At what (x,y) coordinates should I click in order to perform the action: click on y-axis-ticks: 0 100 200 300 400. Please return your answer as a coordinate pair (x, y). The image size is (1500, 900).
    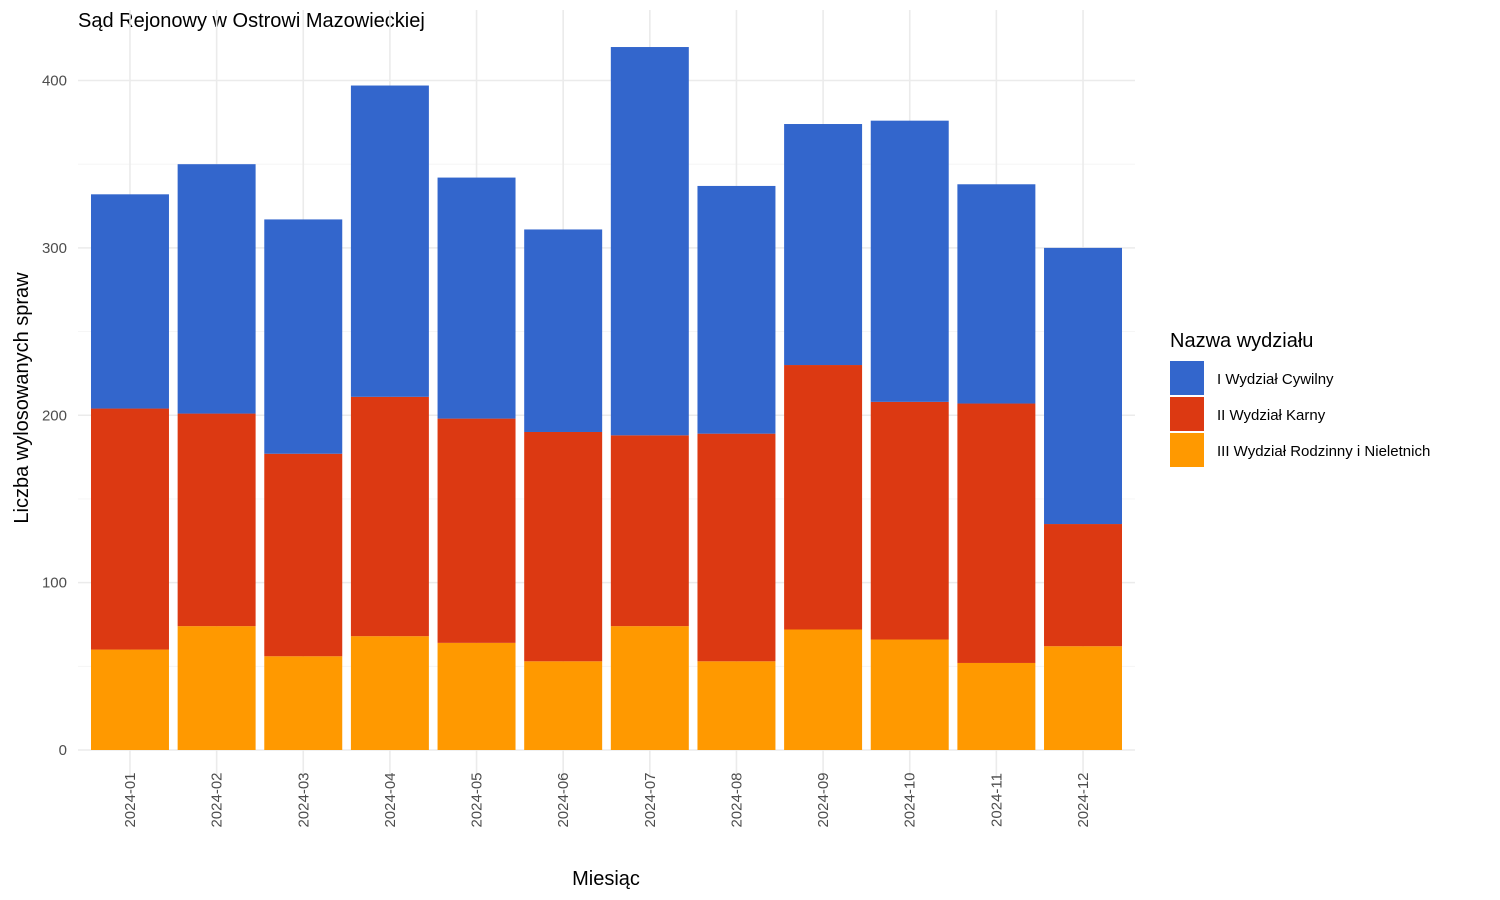
    Looking at the image, I should click on (54, 416).